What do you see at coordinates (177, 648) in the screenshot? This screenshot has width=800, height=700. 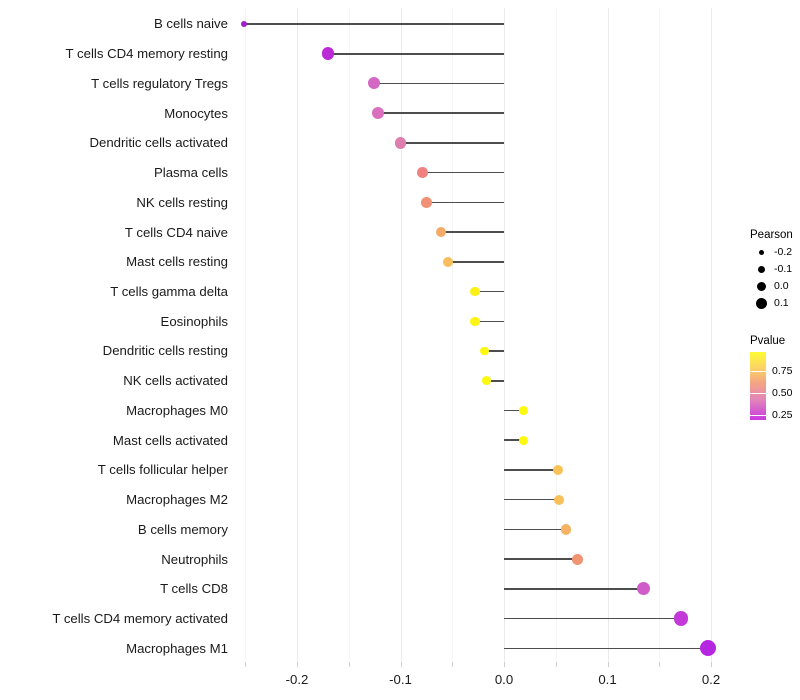 I see `y-axis-tick-label: Macrophages M1` at bounding box center [177, 648].